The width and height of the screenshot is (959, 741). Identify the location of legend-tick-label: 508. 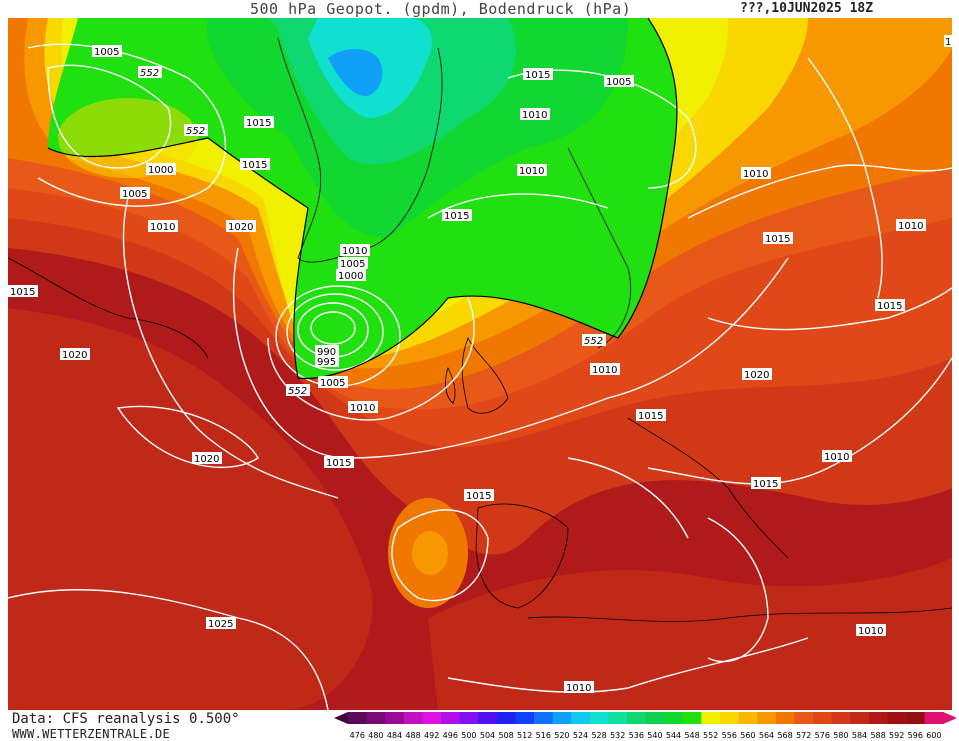
(505, 735).